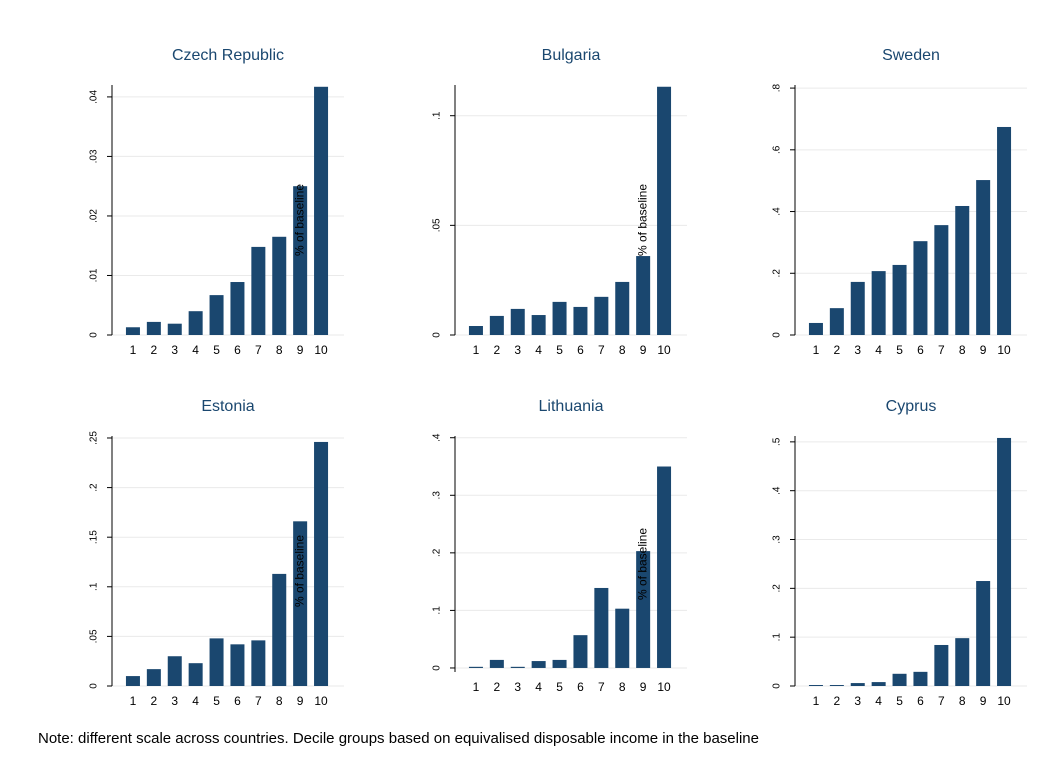 The height and width of the screenshot is (772, 1053). Describe the element at coordinates (94, 216) in the screenshot. I see `y-tick-label: .02` at that location.